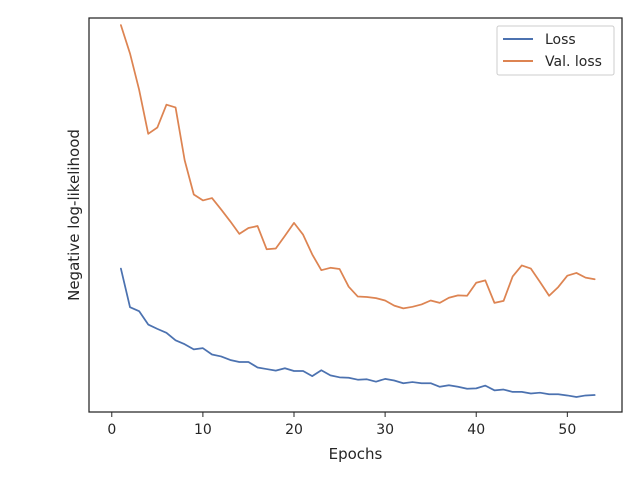 The height and width of the screenshot is (480, 640). I want to click on y-axis-label: Negative log-likelihood, so click(74, 215).